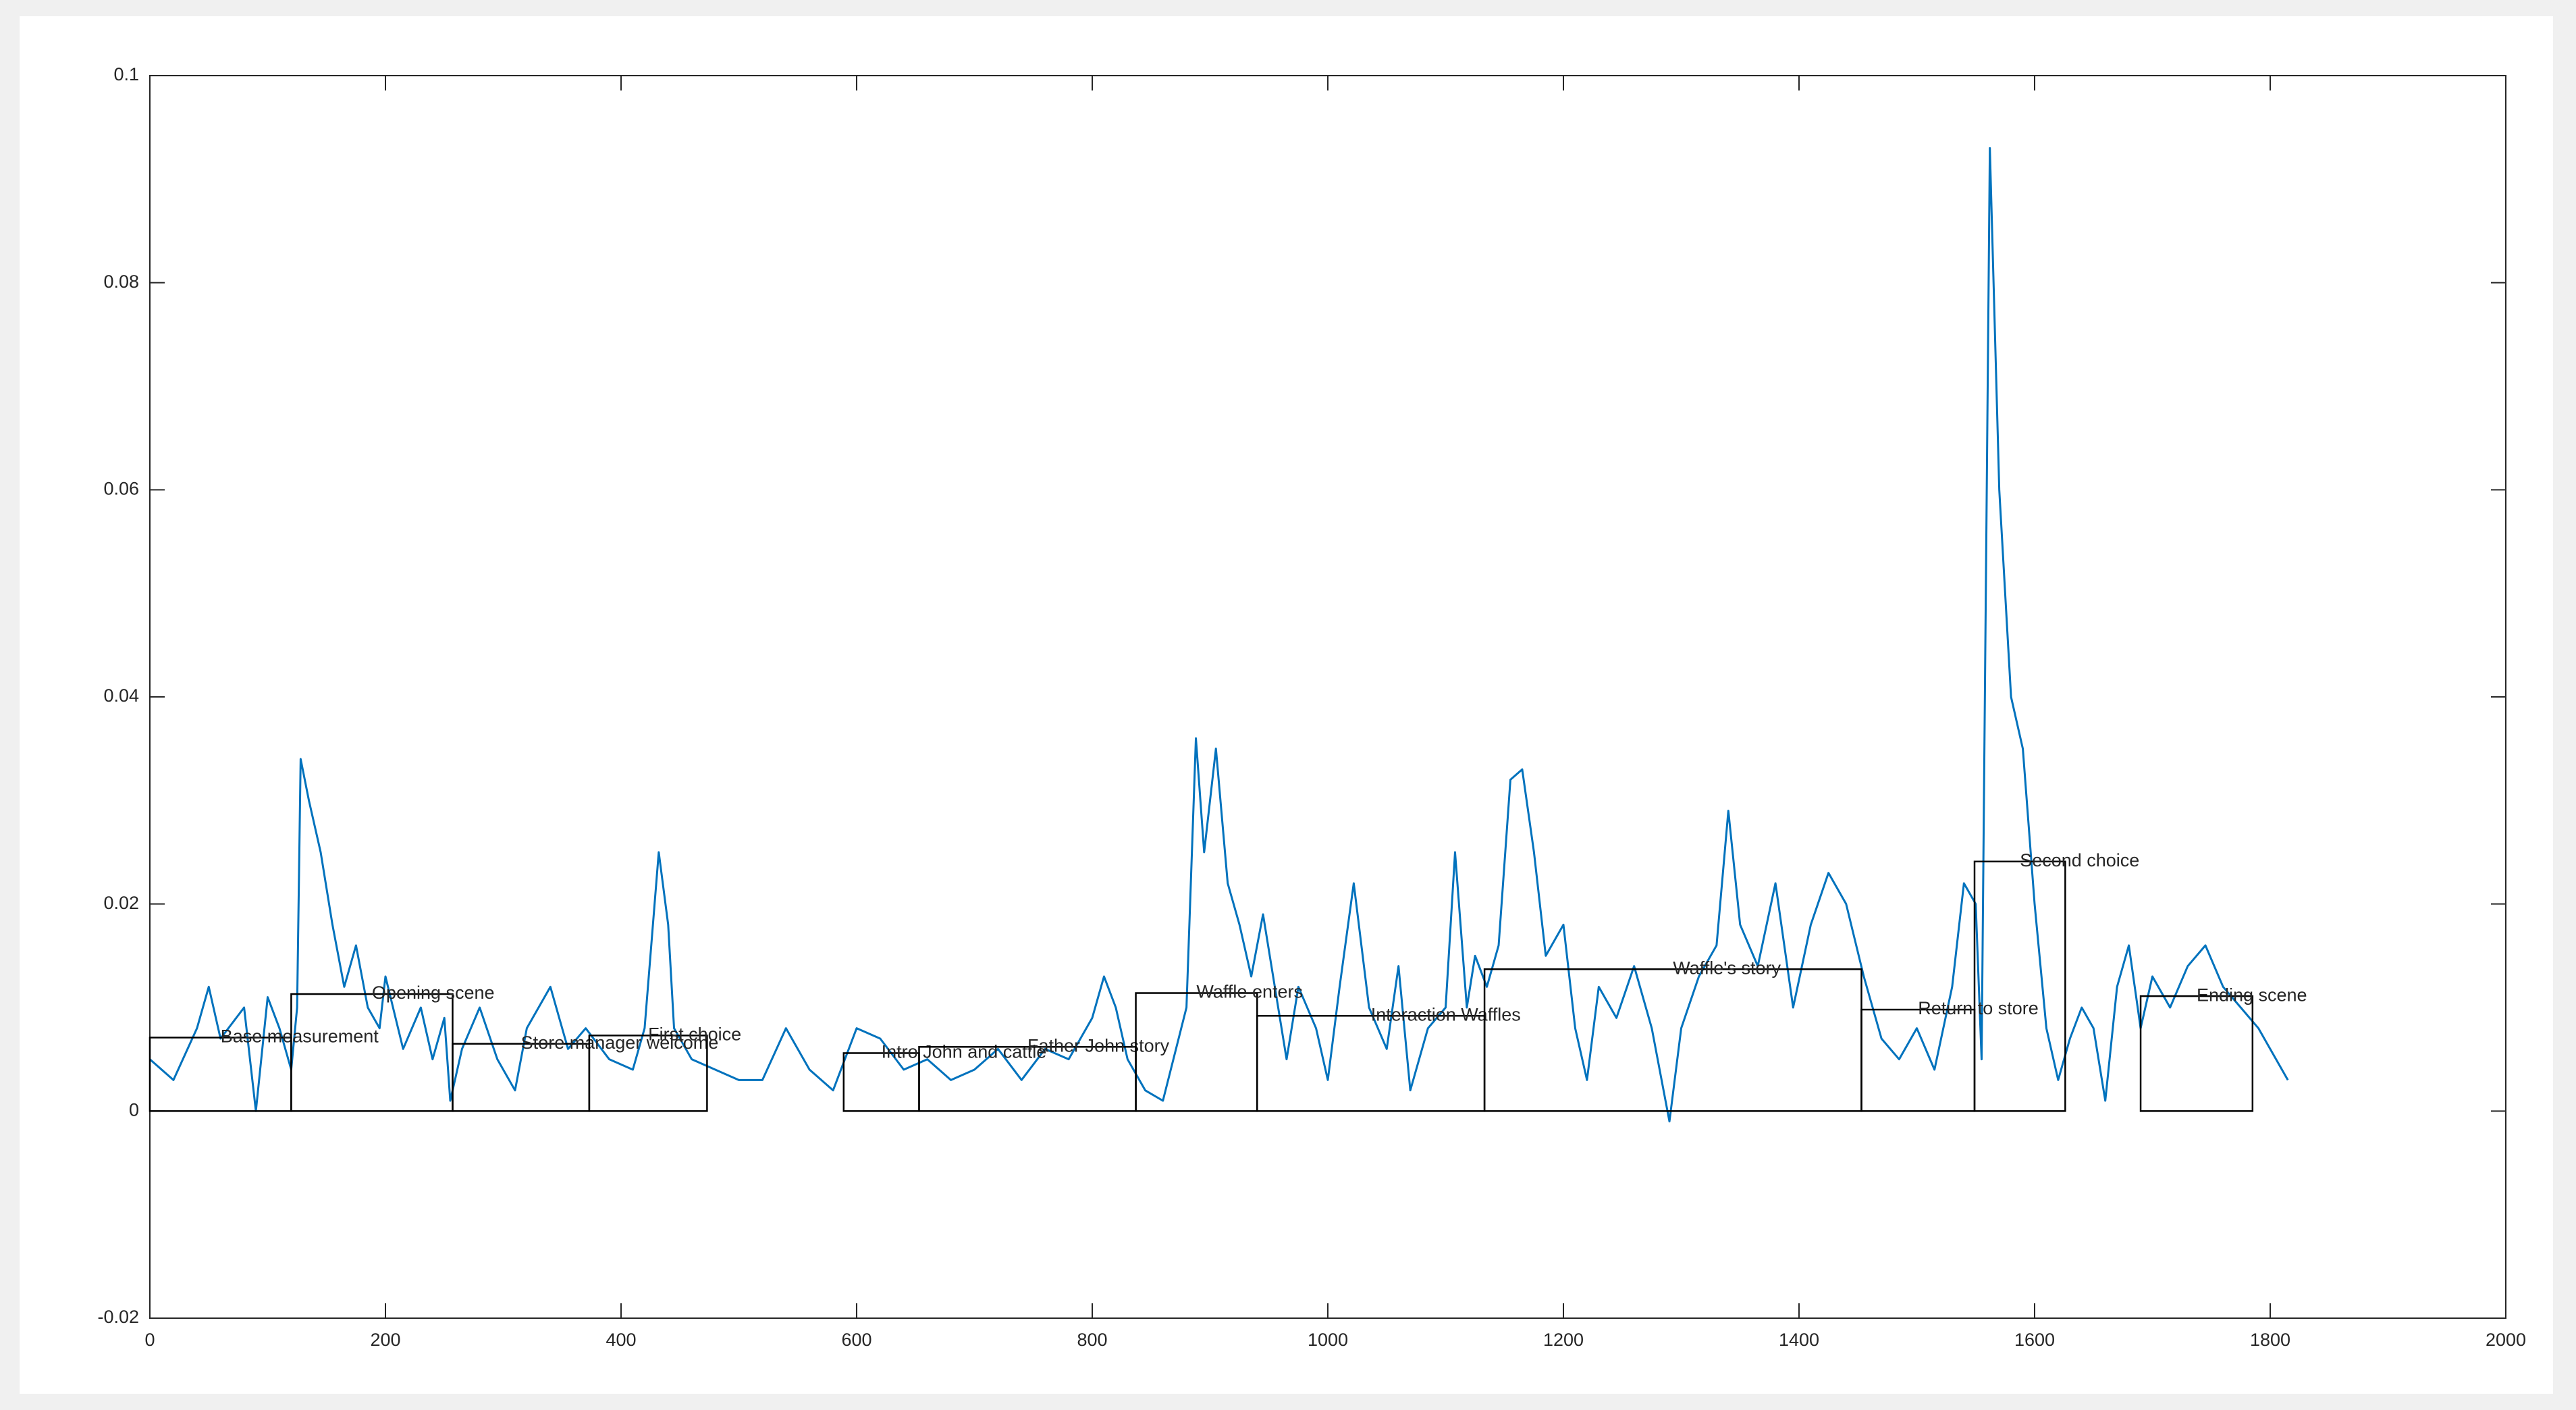 This screenshot has width=2576, height=1410. What do you see at coordinates (1979, 1008) in the screenshot?
I see `region-label: Return to store` at bounding box center [1979, 1008].